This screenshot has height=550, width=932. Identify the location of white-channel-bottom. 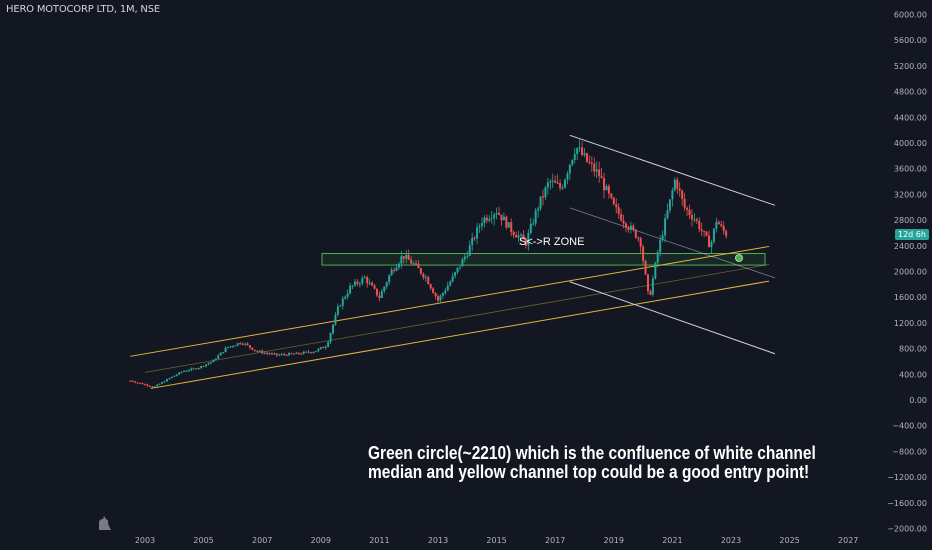
(672, 318).